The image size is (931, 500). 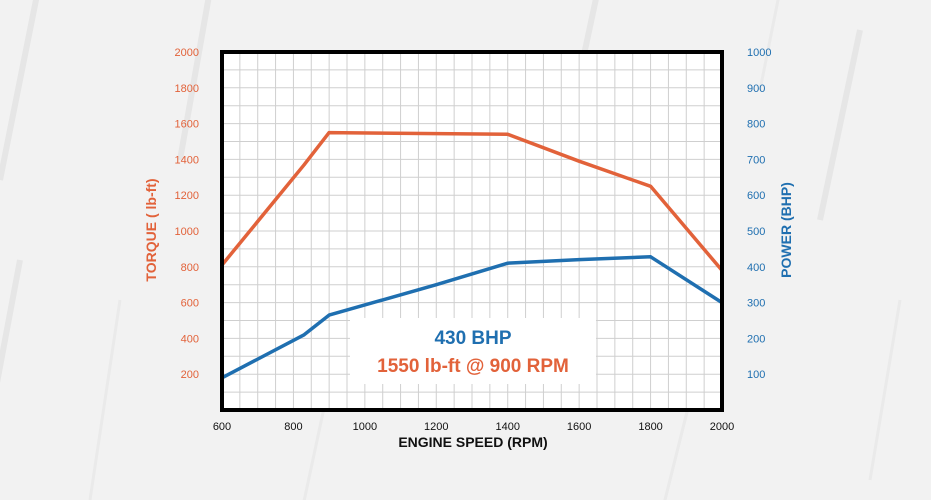 What do you see at coordinates (759, 53) in the screenshot?
I see `y-tick-label-right: 1000` at bounding box center [759, 53].